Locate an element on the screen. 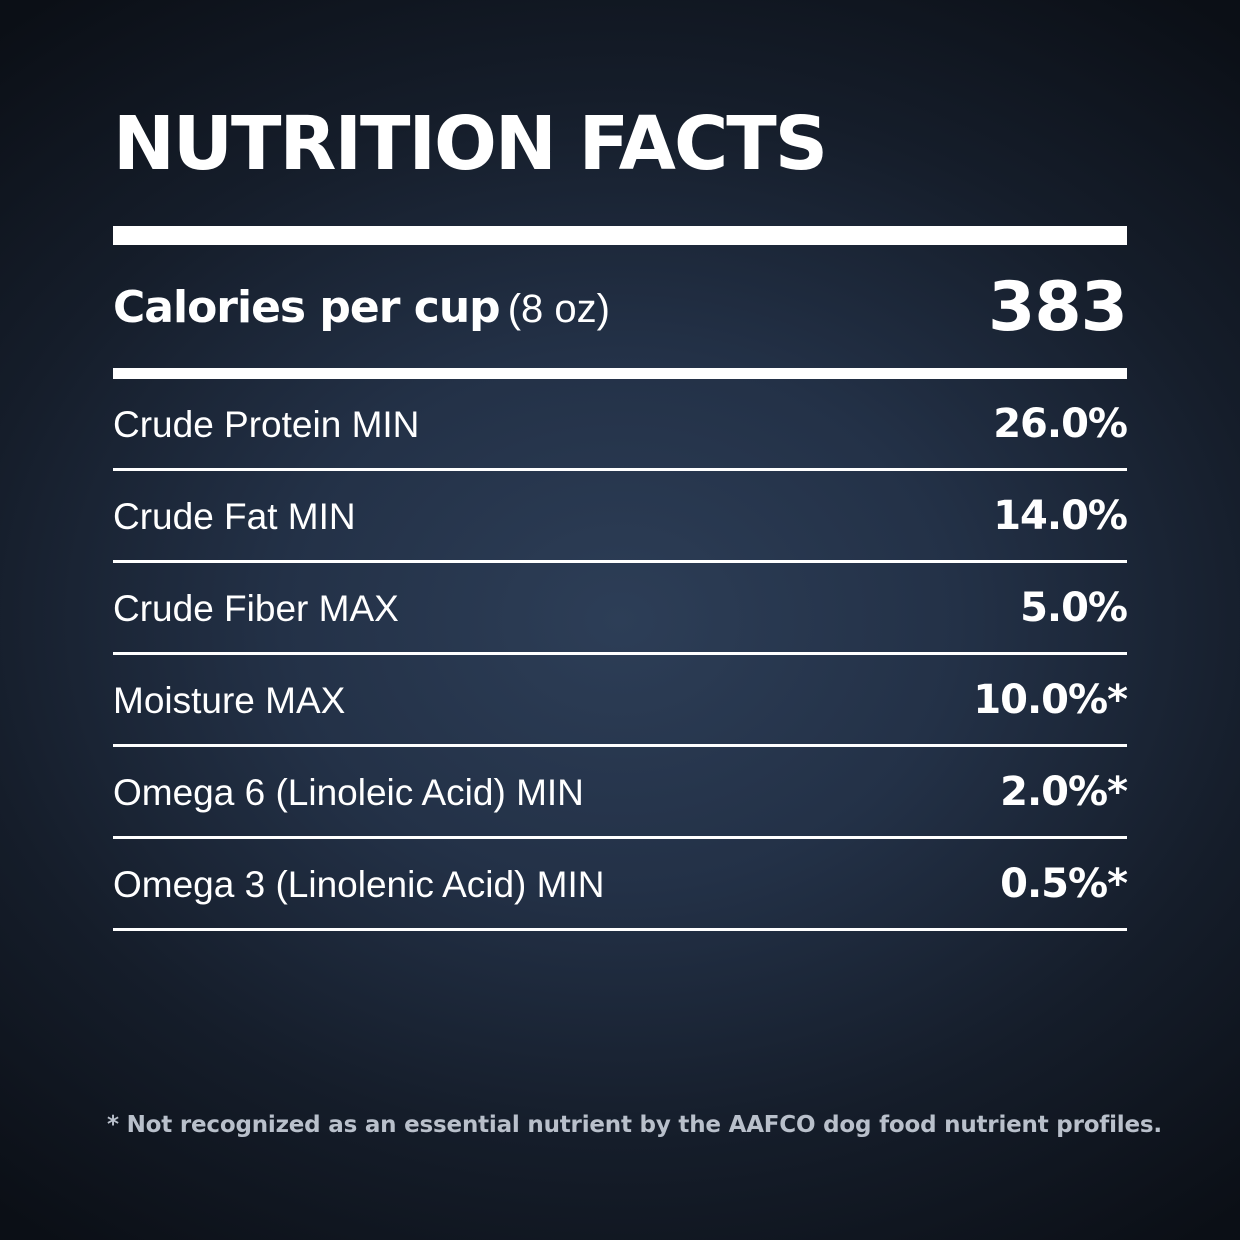 This screenshot has width=1240, height=1240. nutrient-value: 14.0% is located at coordinates (1060, 515).